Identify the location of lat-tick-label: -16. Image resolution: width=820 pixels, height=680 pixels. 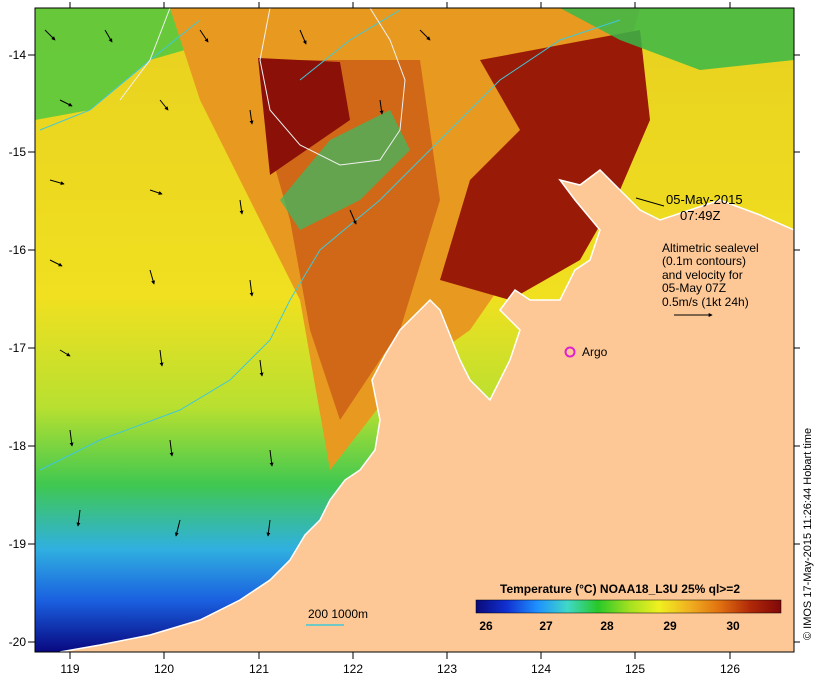
(18, 250).